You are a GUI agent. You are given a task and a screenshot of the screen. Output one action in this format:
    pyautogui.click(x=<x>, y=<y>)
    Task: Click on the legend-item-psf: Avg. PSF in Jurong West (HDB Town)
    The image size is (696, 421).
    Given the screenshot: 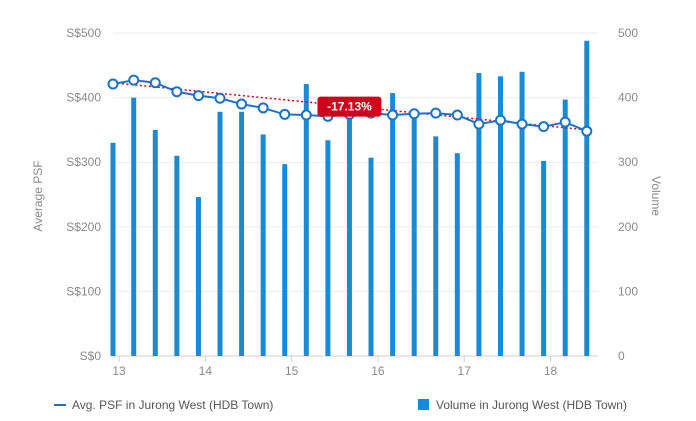 What is the action you would take?
    pyautogui.click(x=163, y=405)
    